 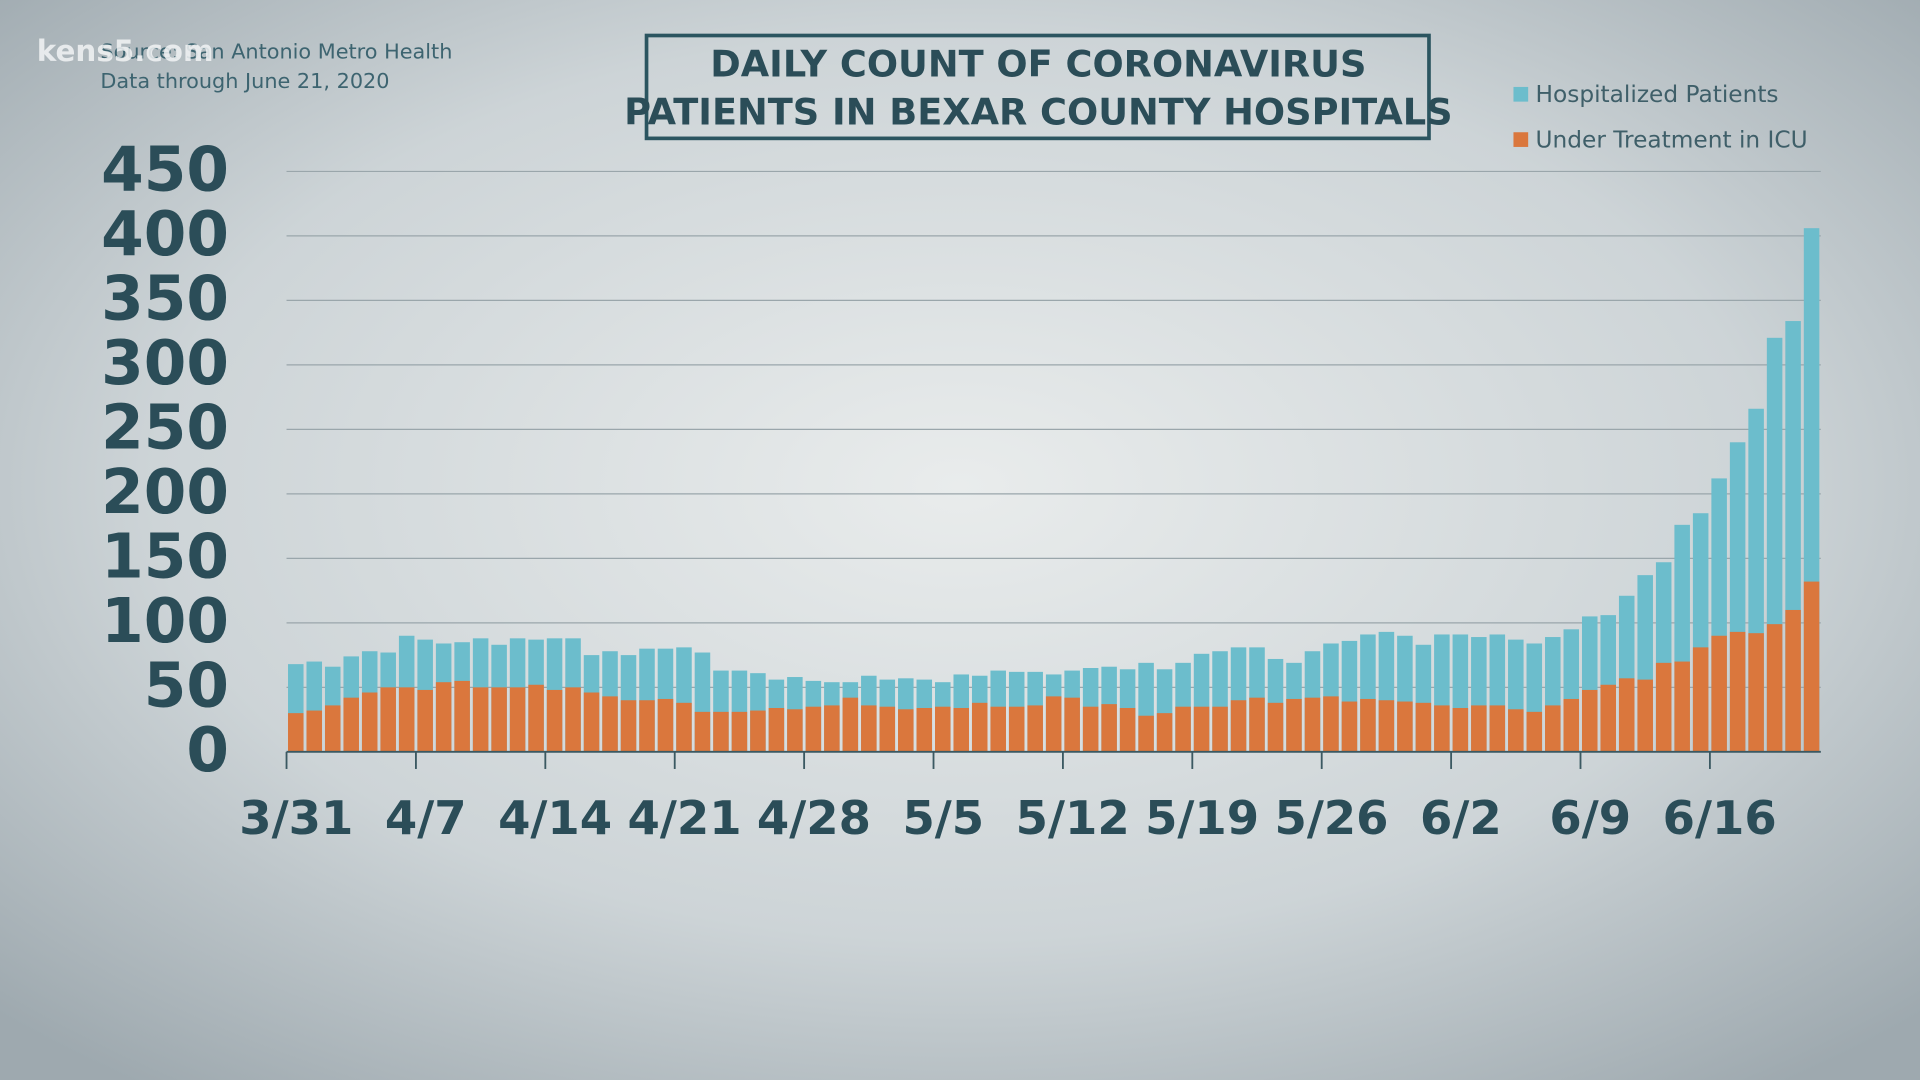 I want to click on source-note: Source: San Antonio Metro Health, so click(x=276, y=52).